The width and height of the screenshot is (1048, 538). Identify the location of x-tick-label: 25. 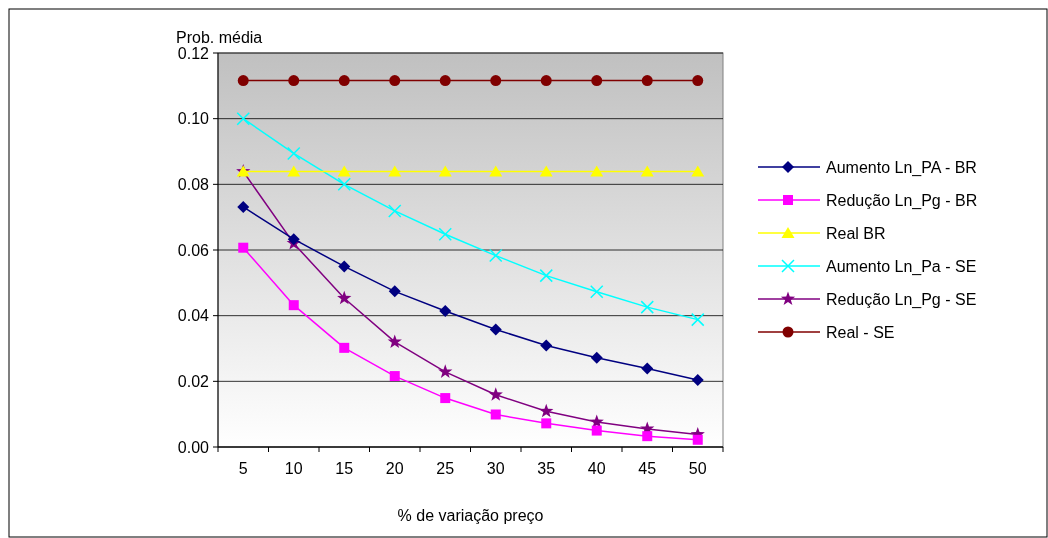
(445, 468).